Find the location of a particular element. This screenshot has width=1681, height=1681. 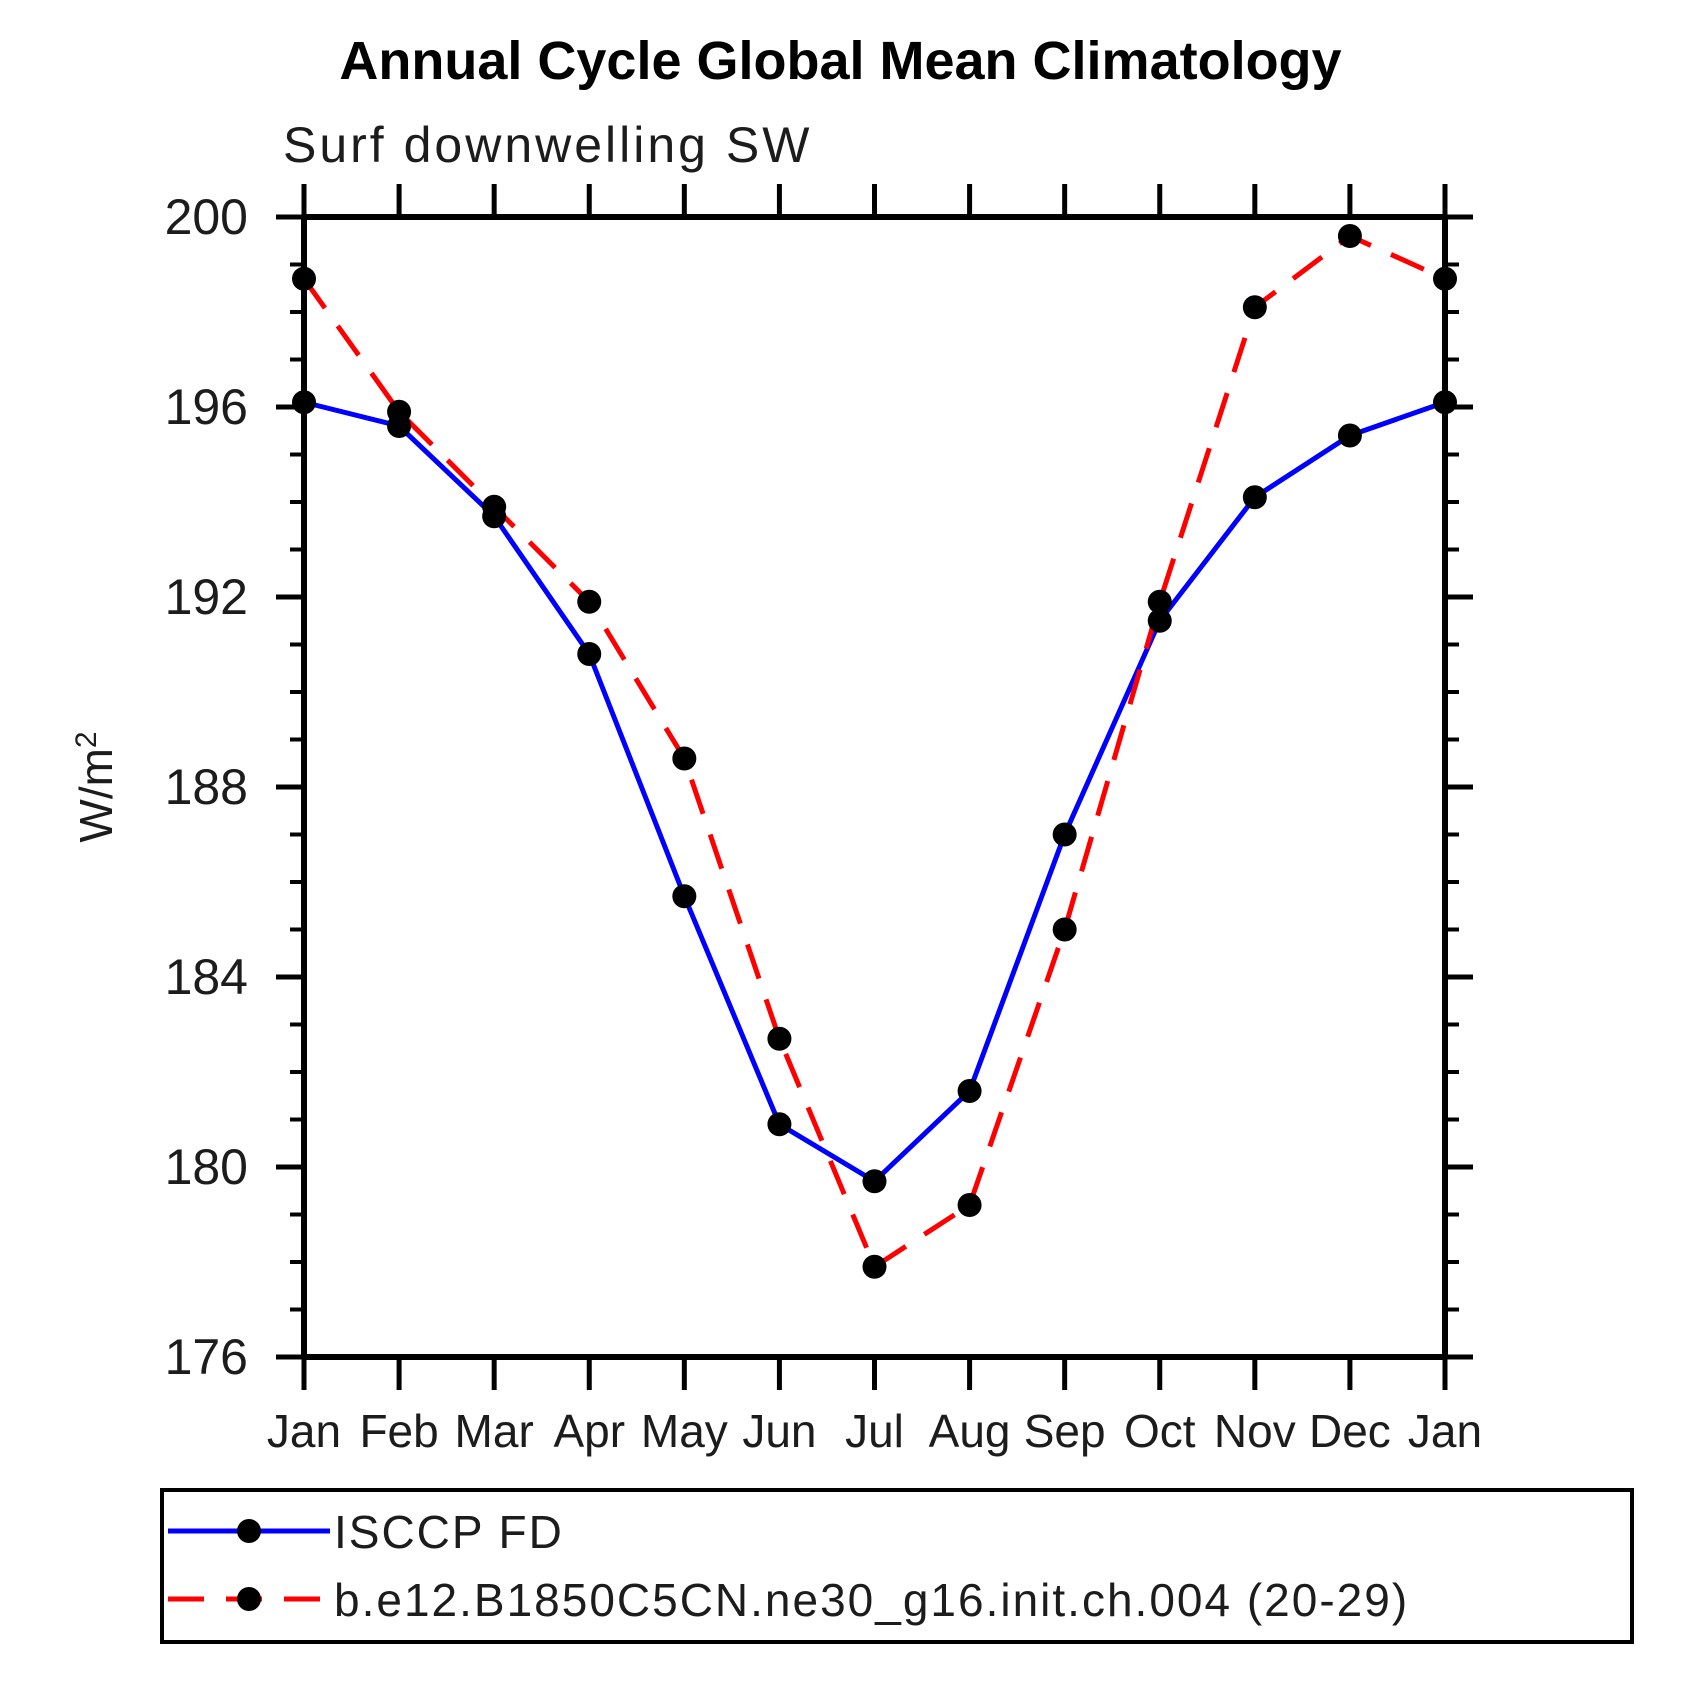

x-tick-label: Jun is located at coordinates (779, 1431).